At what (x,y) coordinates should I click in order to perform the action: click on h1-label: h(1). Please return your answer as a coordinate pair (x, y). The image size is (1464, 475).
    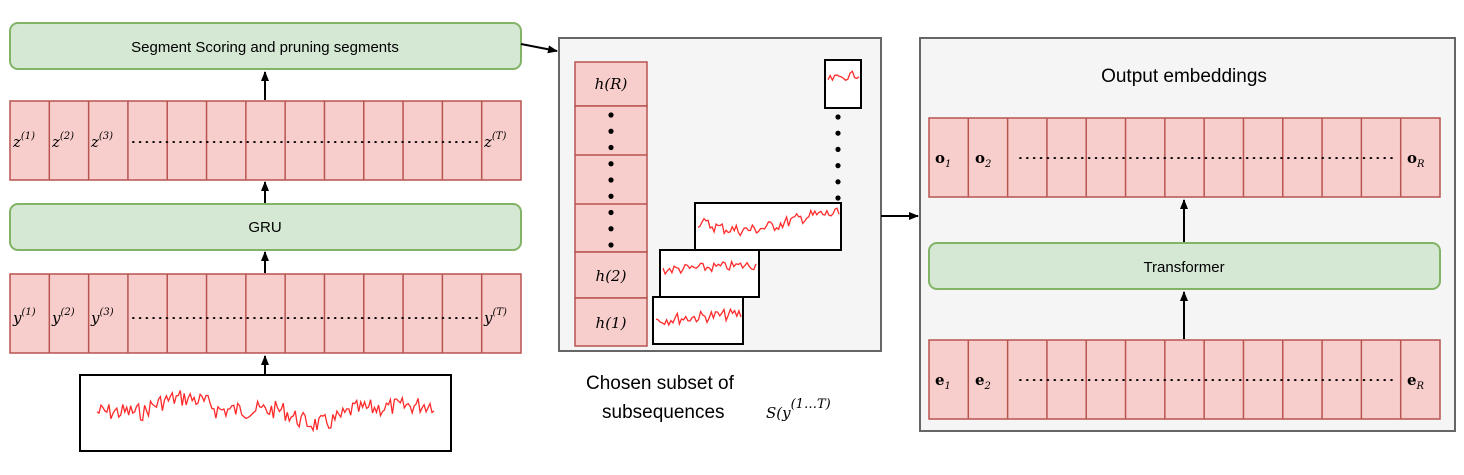
    Looking at the image, I should click on (611, 323).